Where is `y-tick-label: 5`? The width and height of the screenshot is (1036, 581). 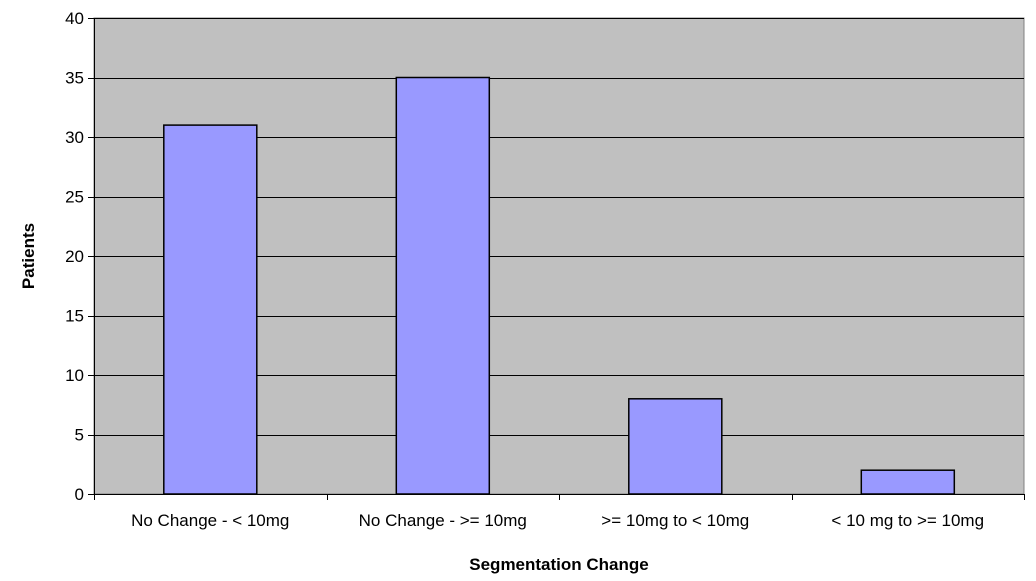 y-tick-label: 5 is located at coordinates (79, 435).